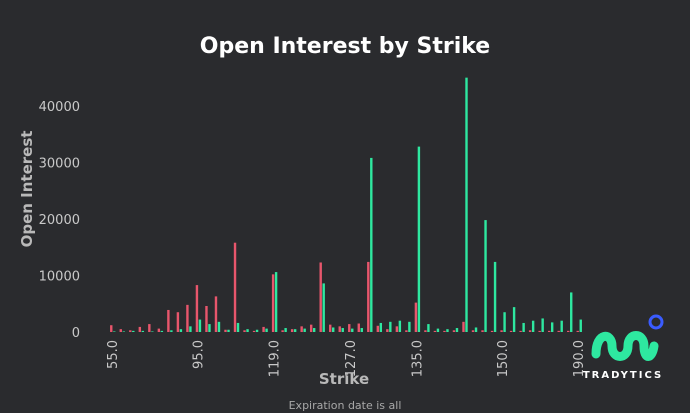 The image size is (690, 413). I want to click on logo-text: TRADYTICS, so click(623, 375).